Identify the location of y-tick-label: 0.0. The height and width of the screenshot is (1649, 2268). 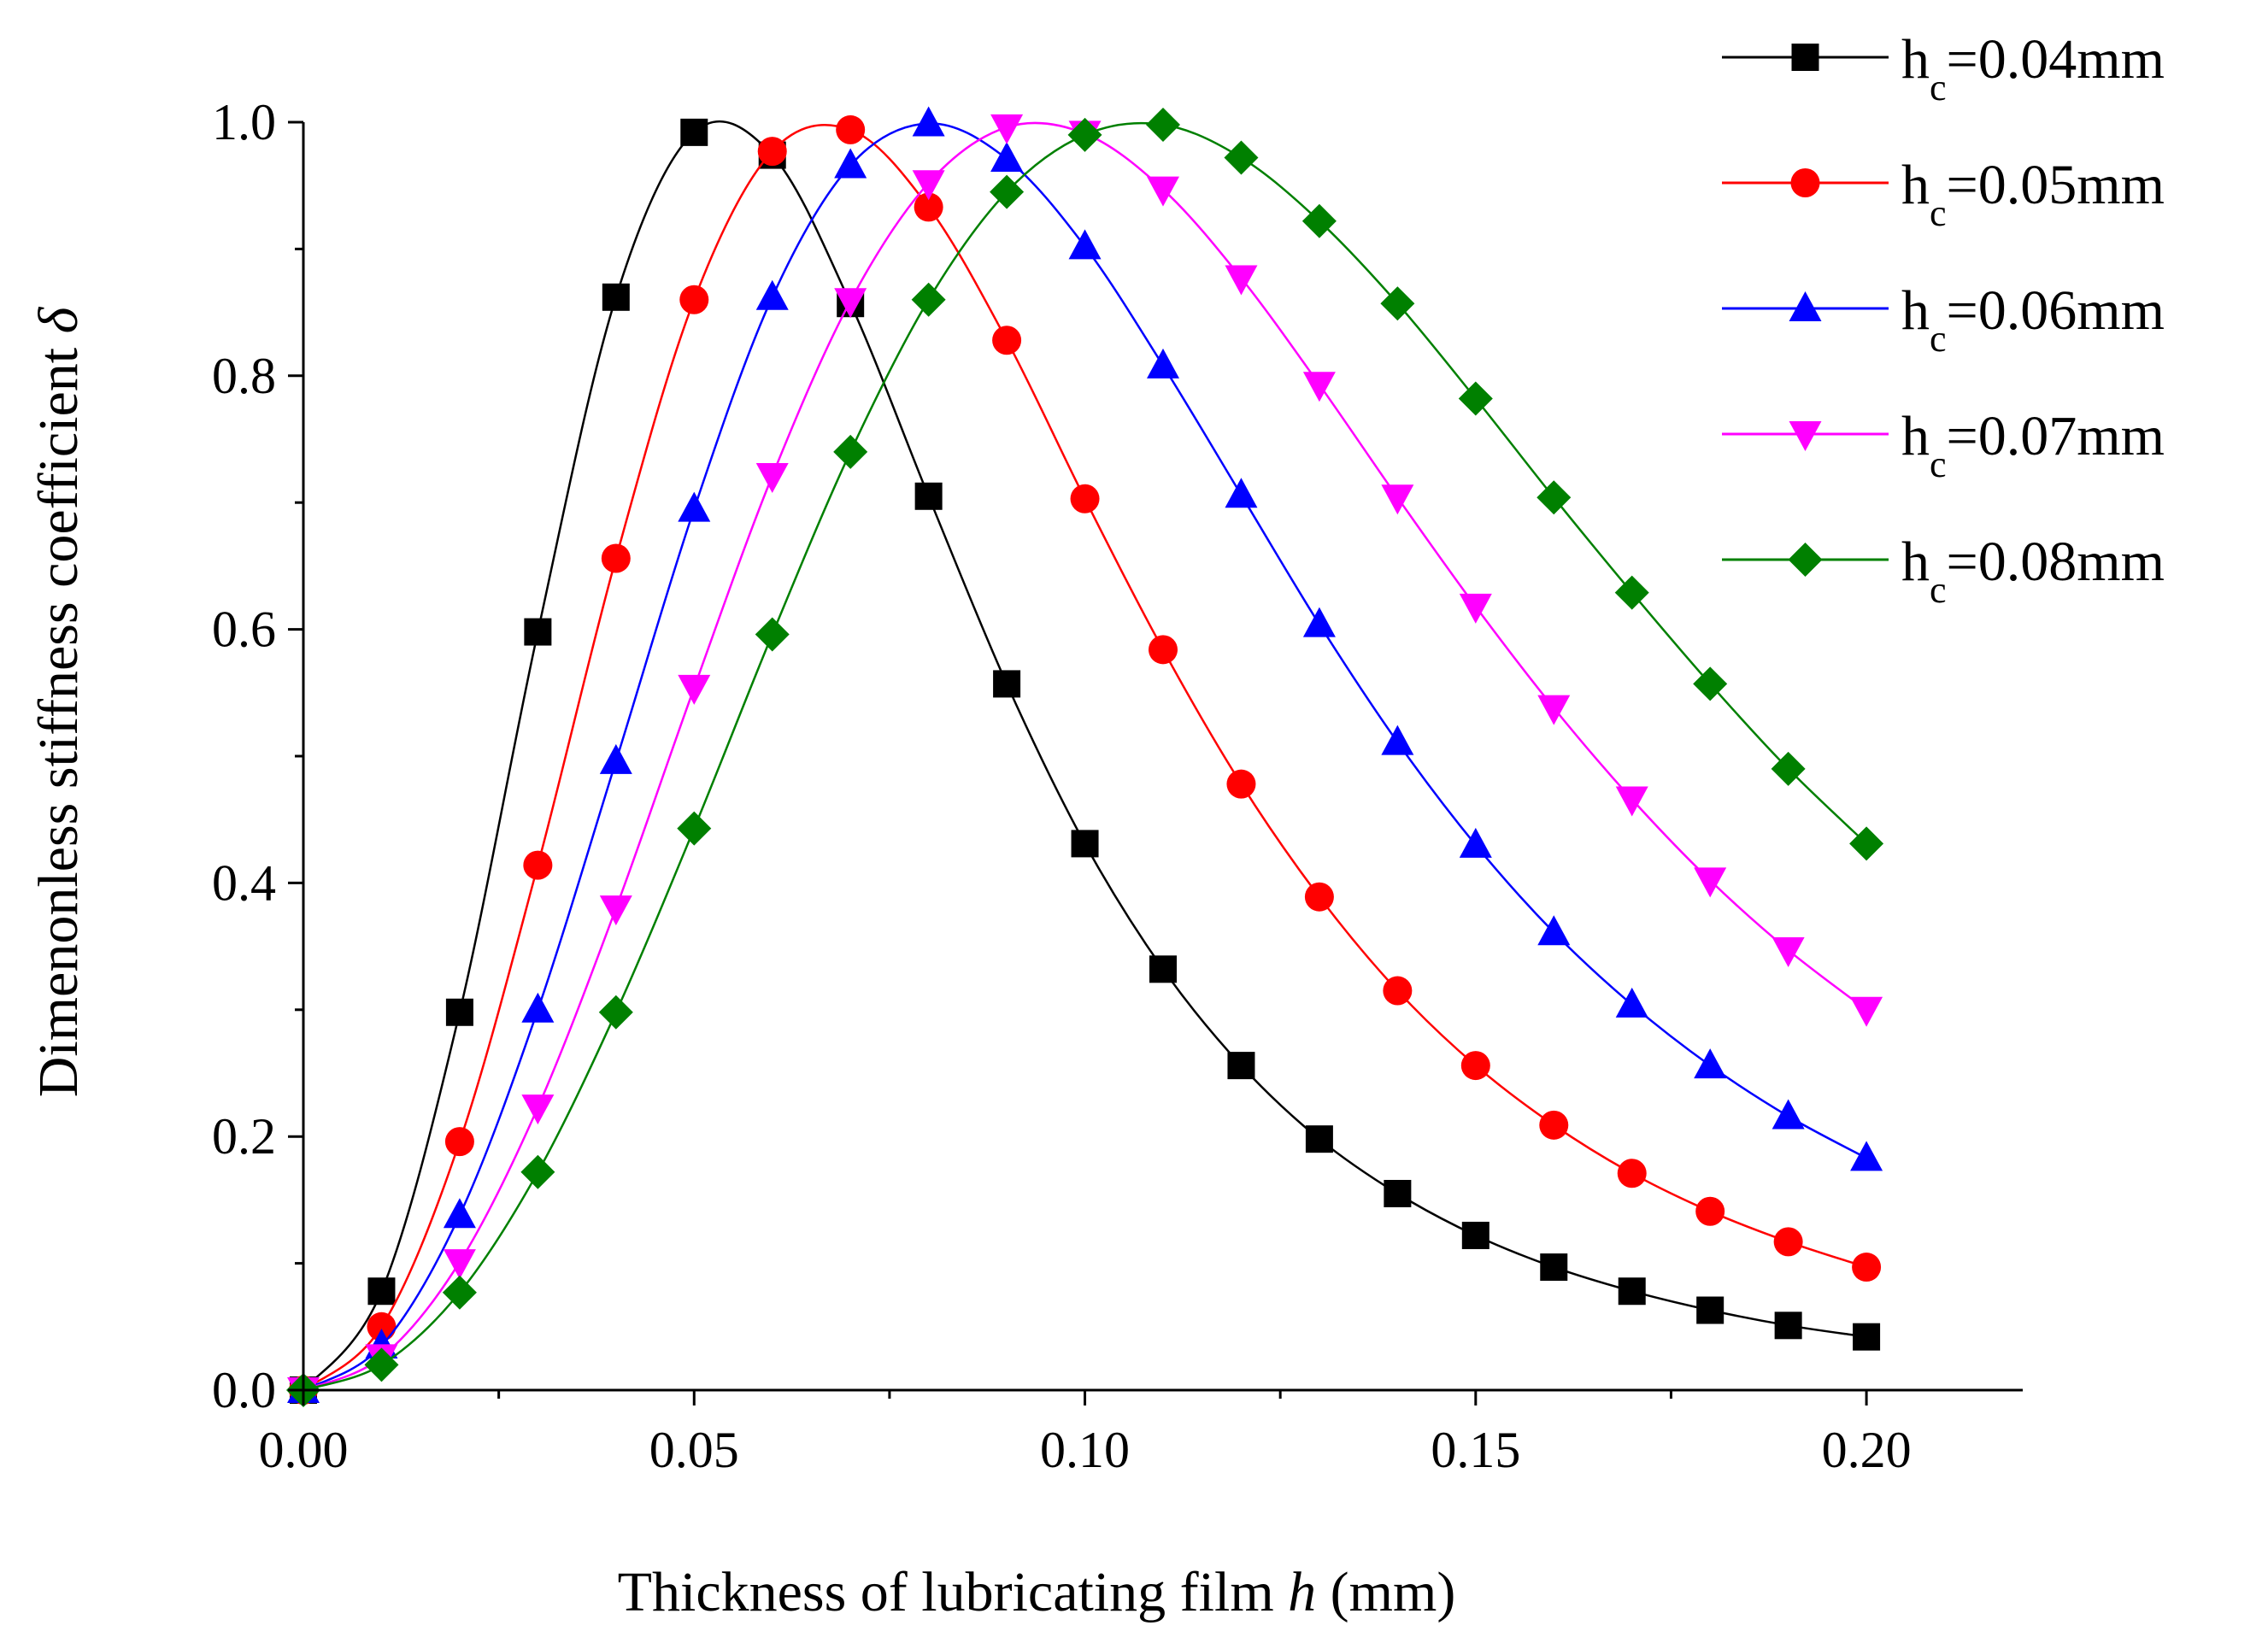
(244, 1390).